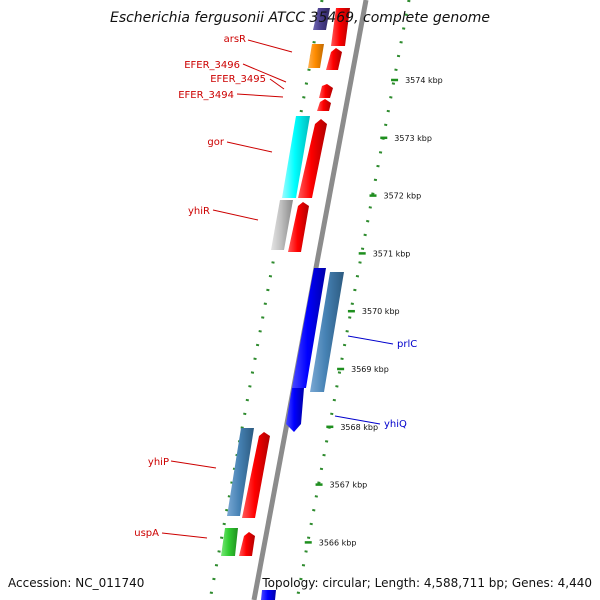 The height and width of the screenshot is (600, 600). I want to click on cds-blue-bottom, so click(268, 595).